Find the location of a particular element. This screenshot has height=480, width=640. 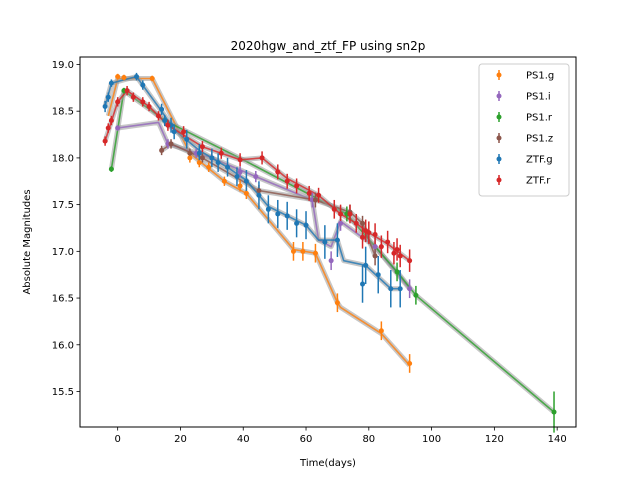

legend-label-ps1-z: PS1.z is located at coordinates (539, 139).